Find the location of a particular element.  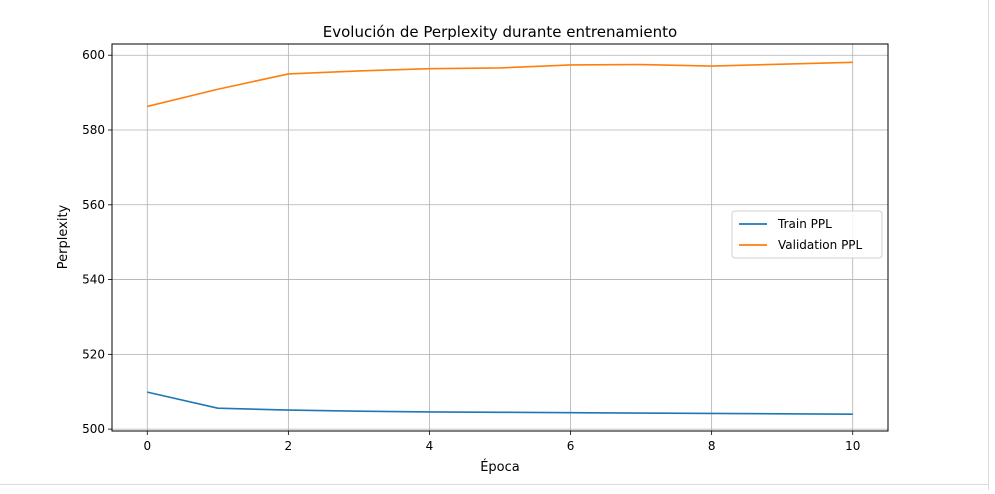

legend-box is located at coordinates (807, 234).